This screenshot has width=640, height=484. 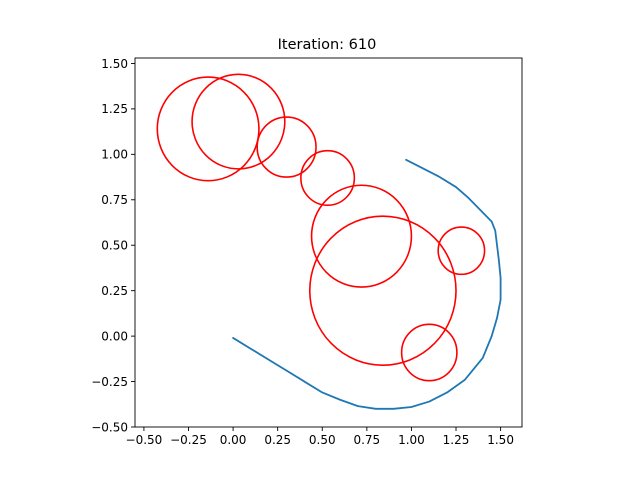 I want to click on y-tick-label: −0.25, so click(x=109, y=382).